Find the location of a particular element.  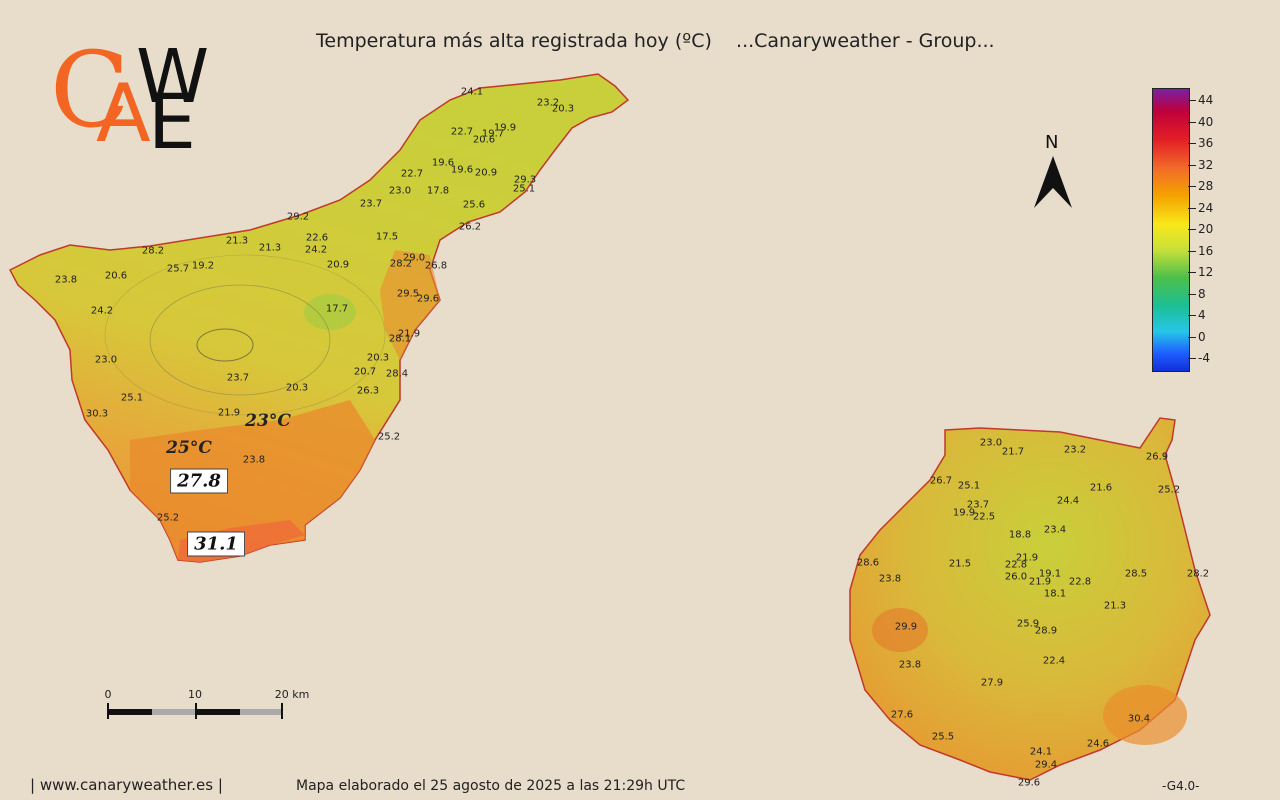

gc-hot-southwest is located at coordinates (900, 630).